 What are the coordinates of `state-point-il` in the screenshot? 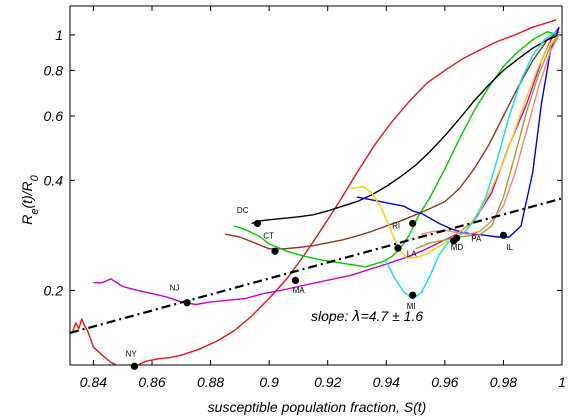 It's located at (503, 235).